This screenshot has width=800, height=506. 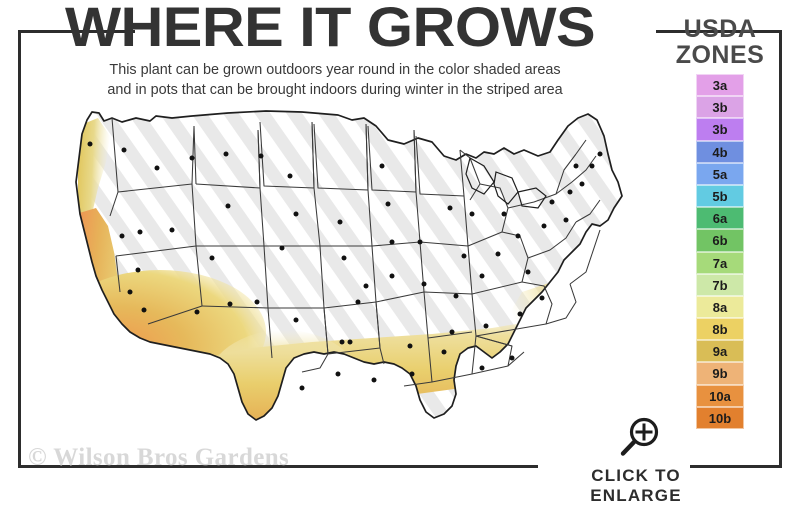 I want to click on zone-swatch-6b-7: 6b, so click(x=720, y=240).